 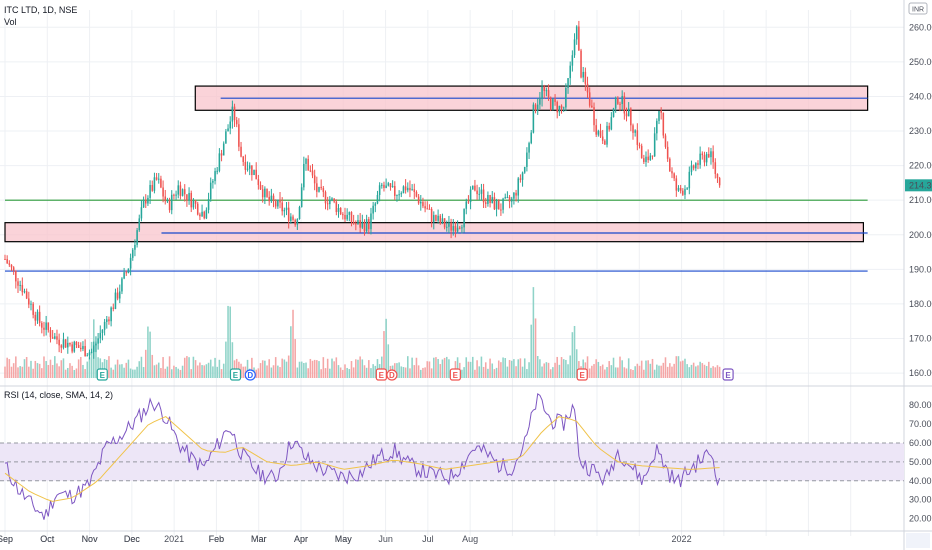 I want to click on event-marker-label: D, so click(x=250, y=375).